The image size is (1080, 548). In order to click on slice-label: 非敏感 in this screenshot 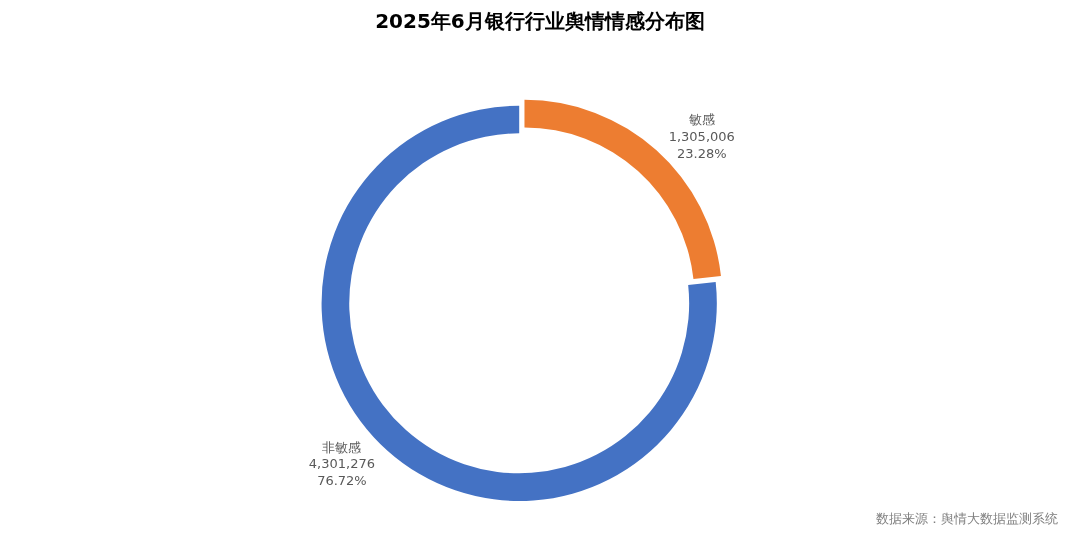, I will do `click(342, 447)`.